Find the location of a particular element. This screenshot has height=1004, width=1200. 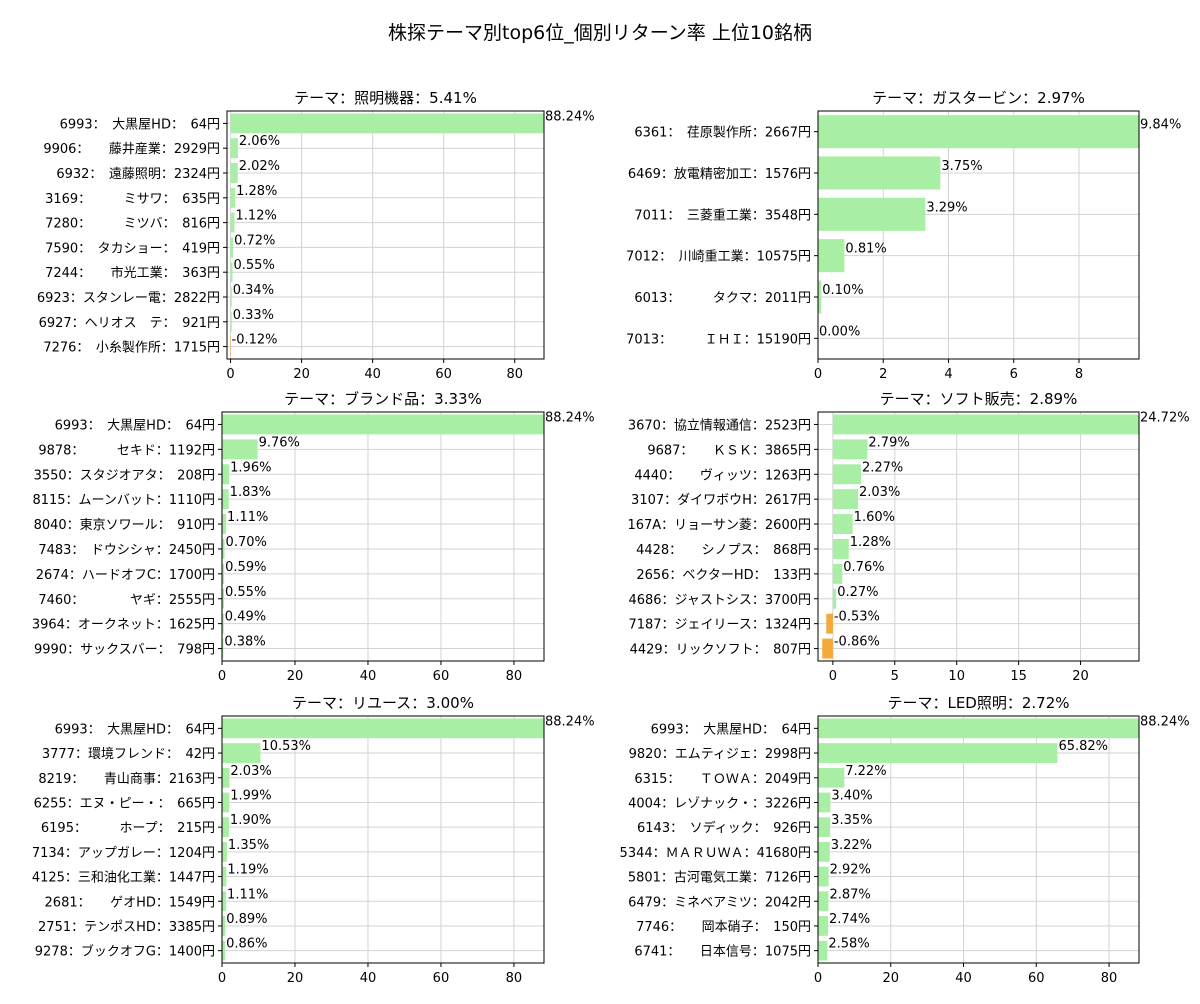

category-label: 4125：三和油化工業：1447円 is located at coordinates (123, 878).